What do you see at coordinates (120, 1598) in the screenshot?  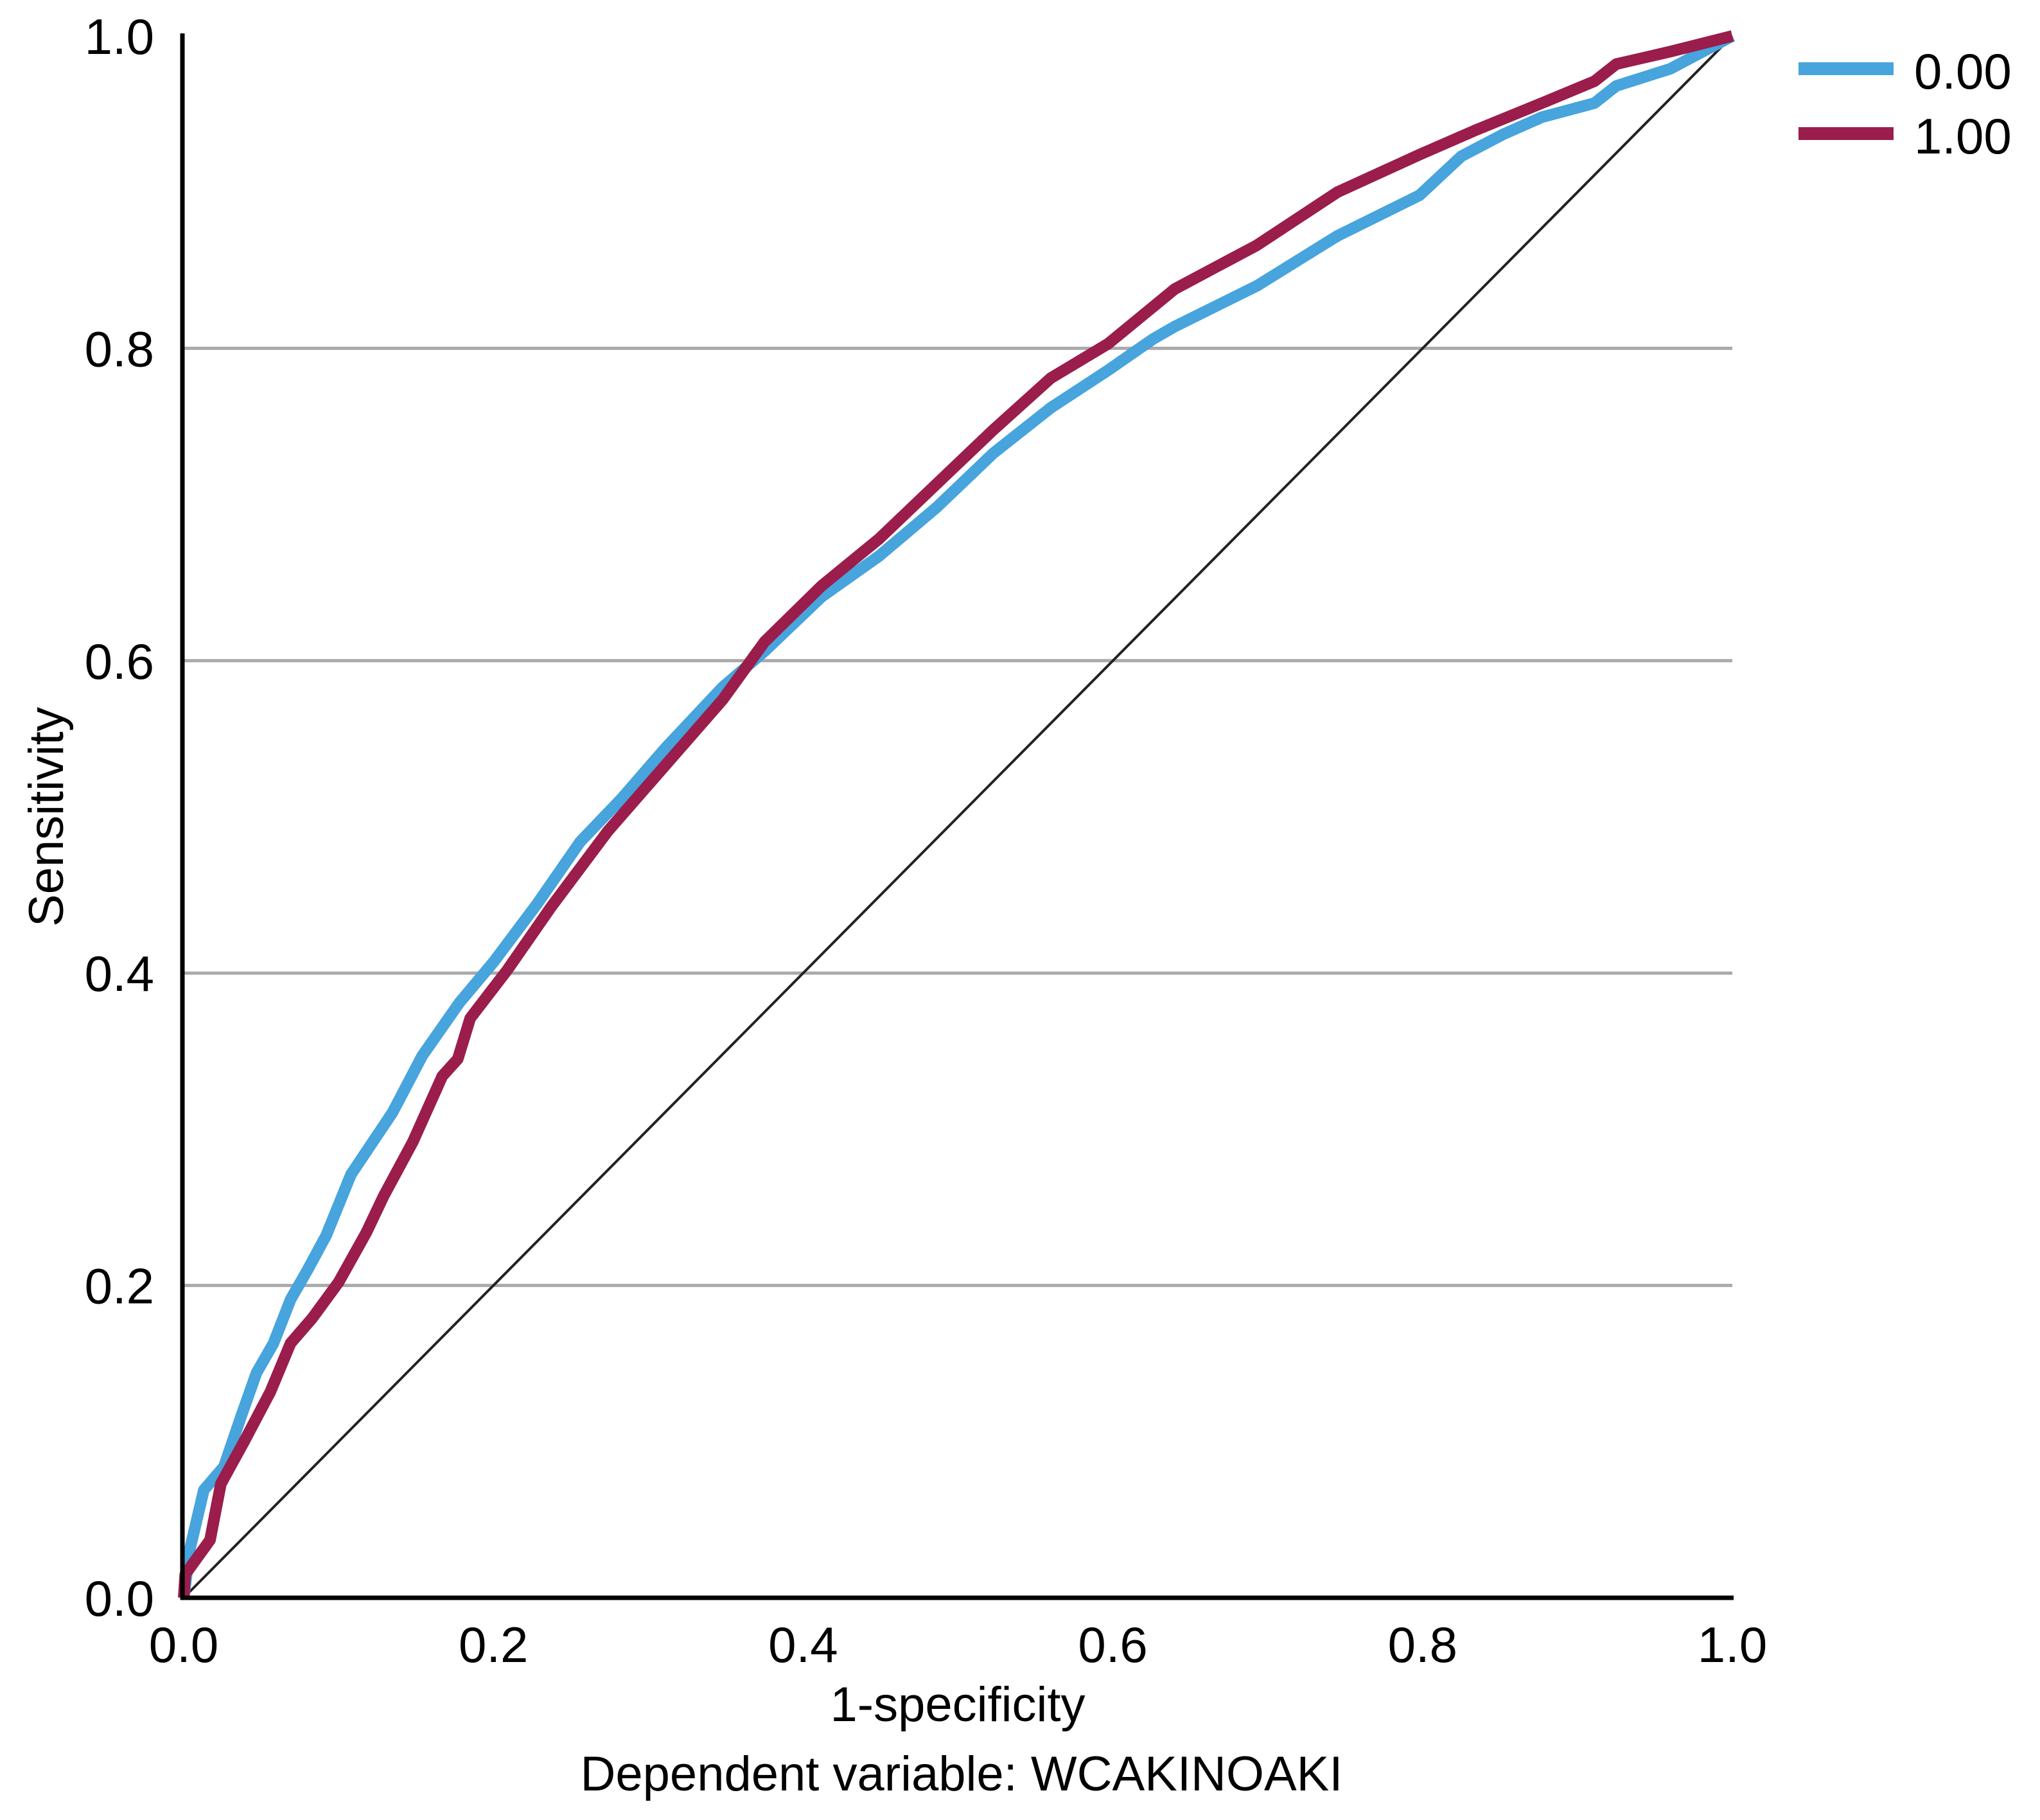 I see `y-tick-label: 0.0` at bounding box center [120, 1598].